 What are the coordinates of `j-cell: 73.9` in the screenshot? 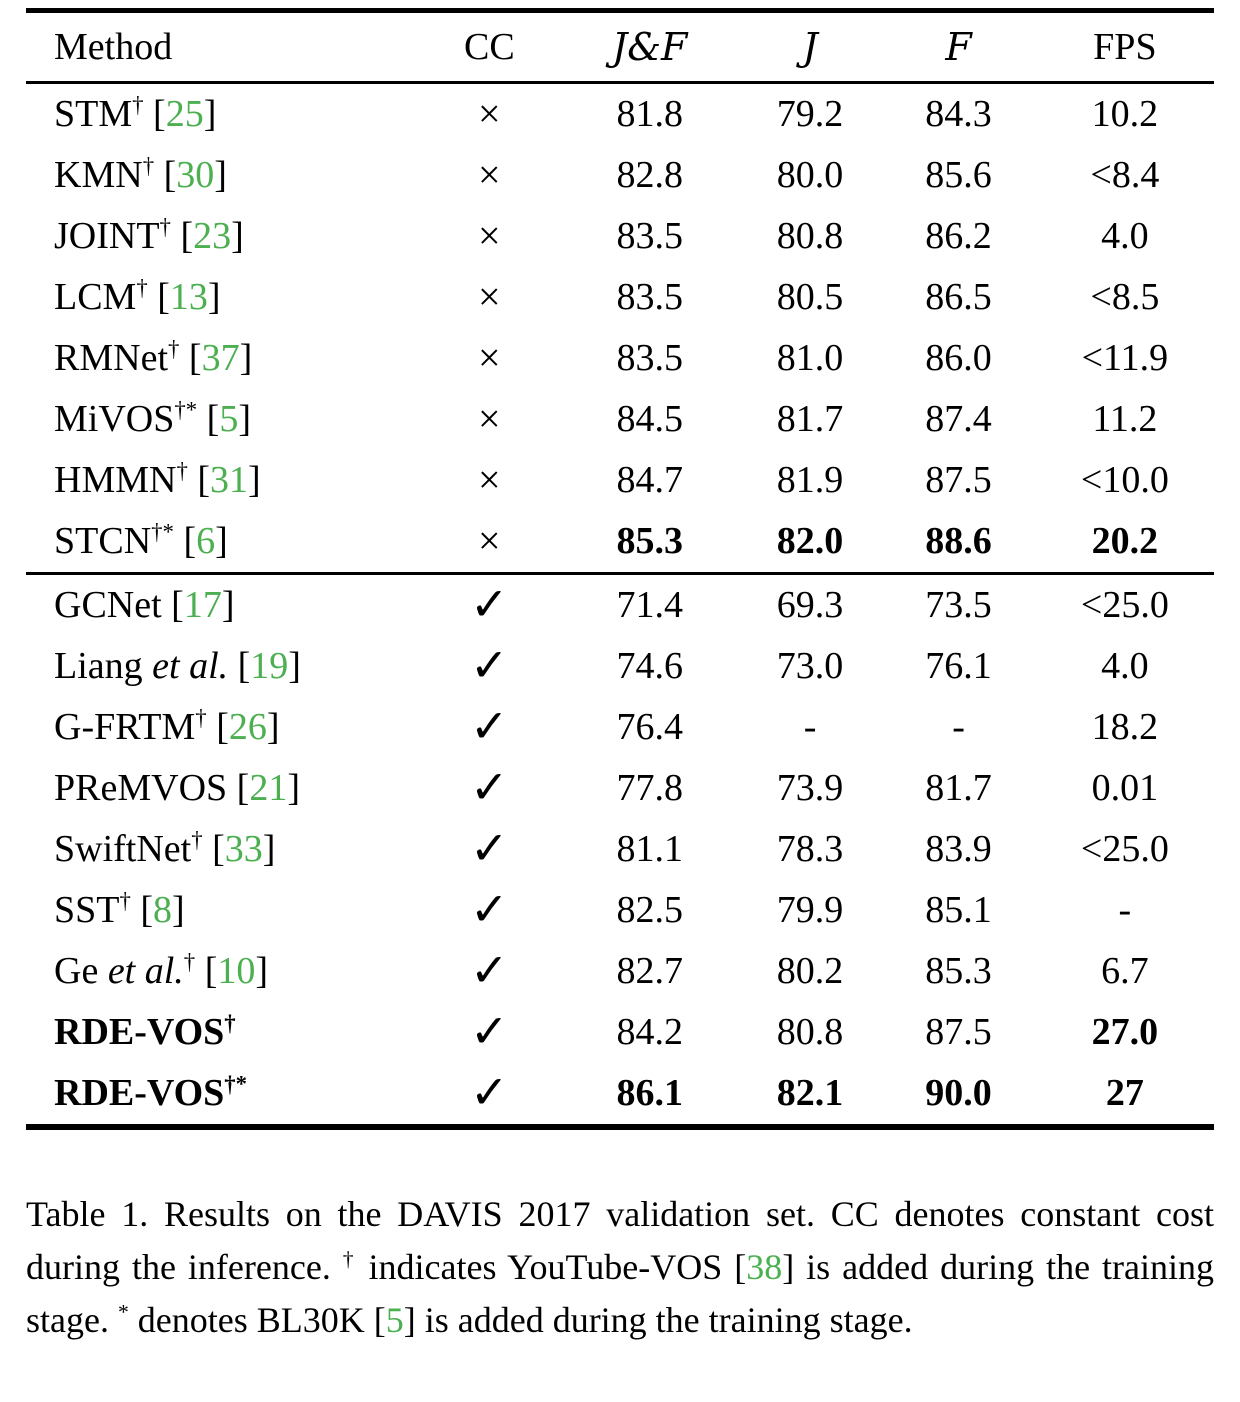 It's located at (810, 788).